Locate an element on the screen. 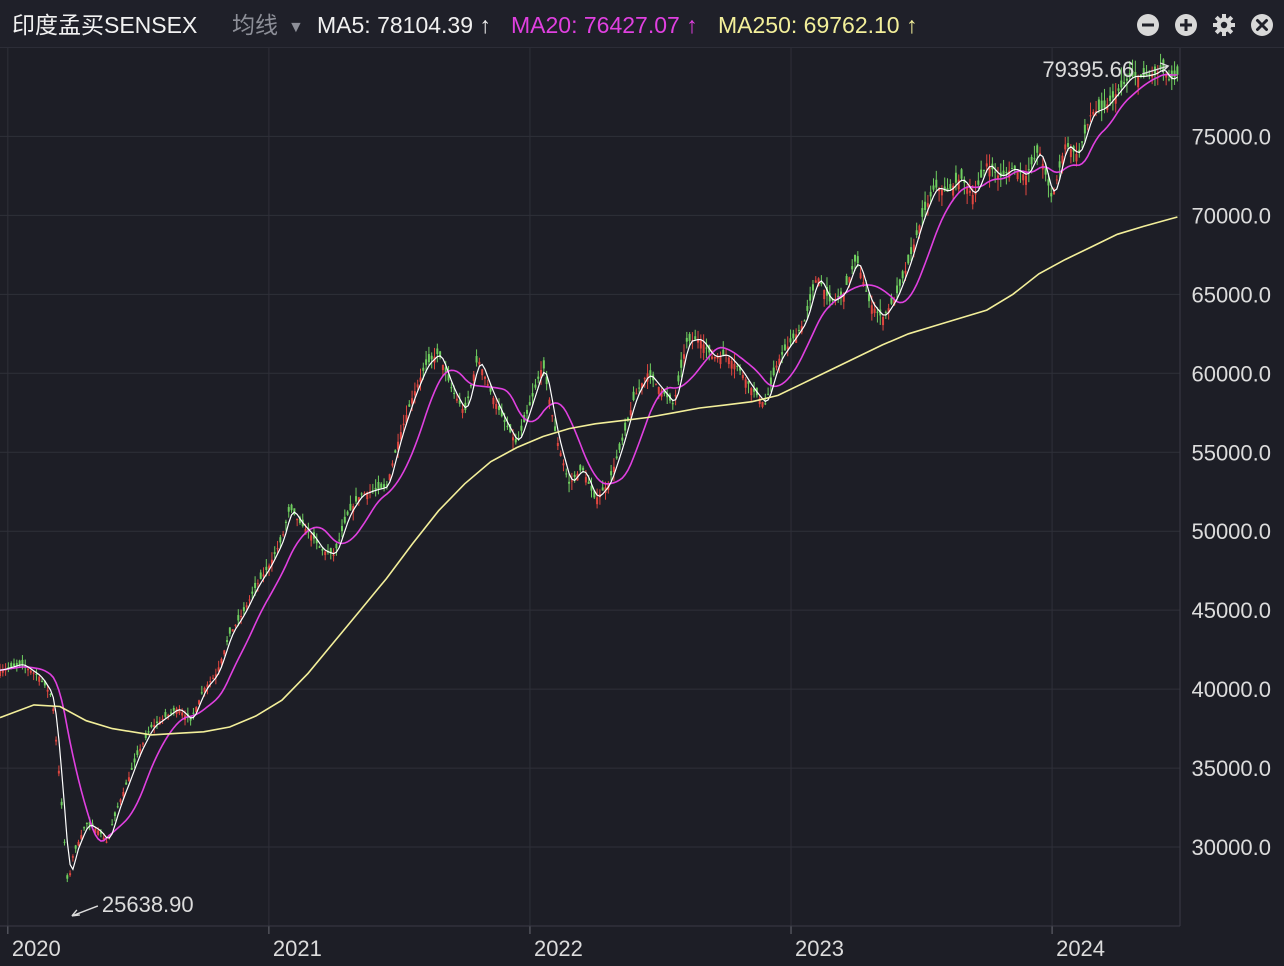  y-tick-label: 45000.0 is located at coordinates (1231, 610).